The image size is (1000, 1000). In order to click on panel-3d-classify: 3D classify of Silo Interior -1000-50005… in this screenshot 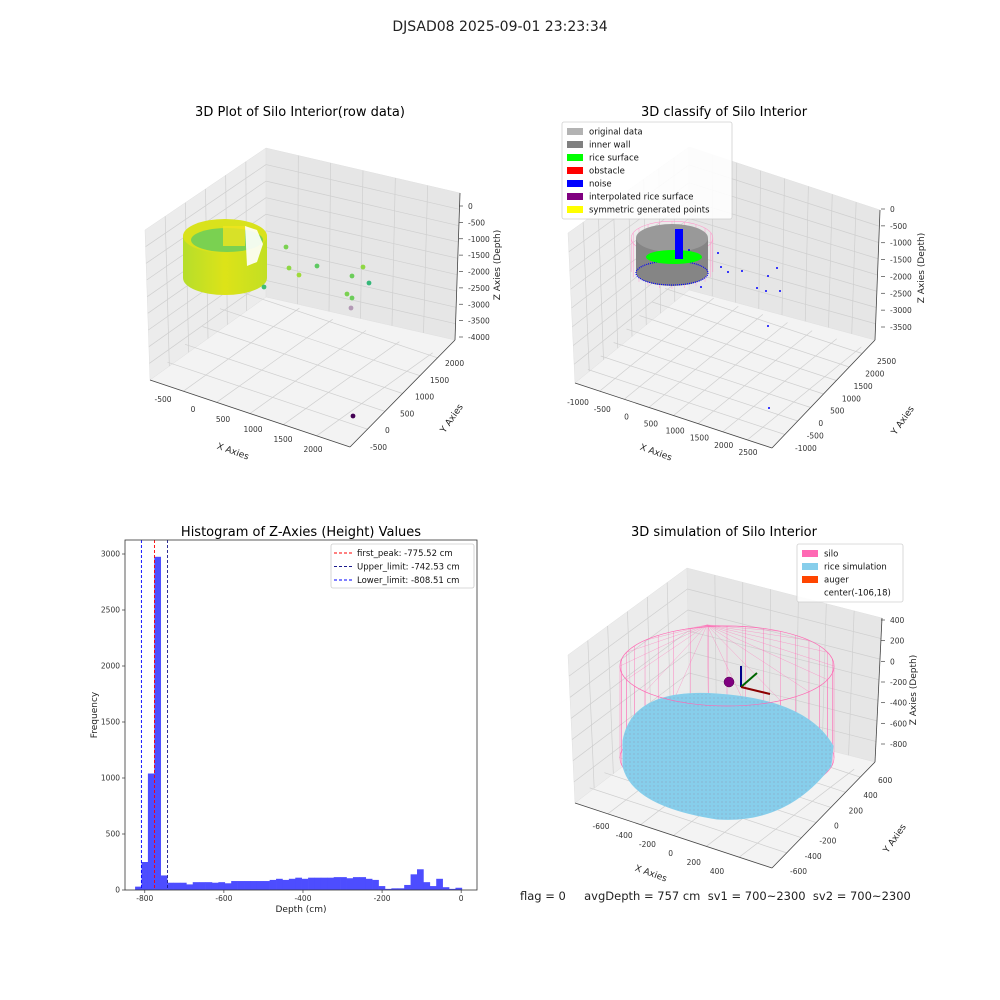, I will do `click(744, 284)`.